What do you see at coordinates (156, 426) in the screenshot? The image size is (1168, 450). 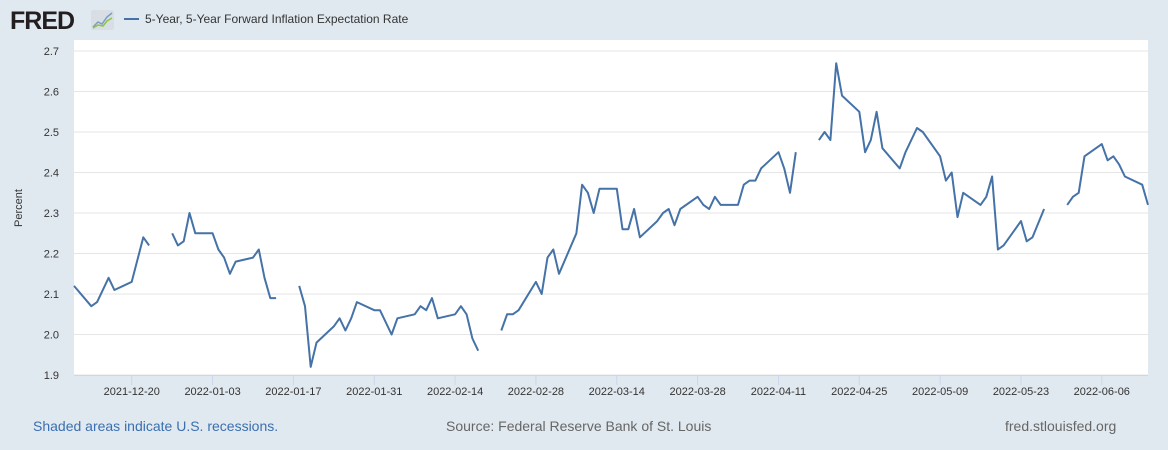 I see `recessions-note-link: Shaded areas indicate U.S. recessions.` at bounding box center [156, 426].